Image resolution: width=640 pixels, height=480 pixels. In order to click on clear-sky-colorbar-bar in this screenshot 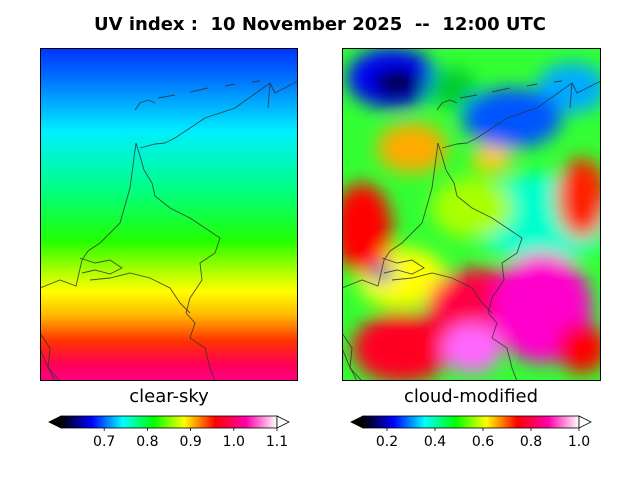, I will do `click(169, 422)`.